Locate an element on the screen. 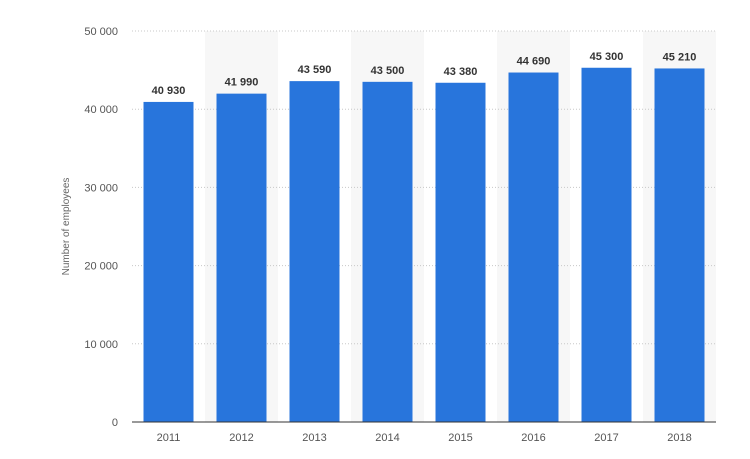 The height and width of the screenshot is (459, 750). bar-2012 is located at coordinates (241, 258).